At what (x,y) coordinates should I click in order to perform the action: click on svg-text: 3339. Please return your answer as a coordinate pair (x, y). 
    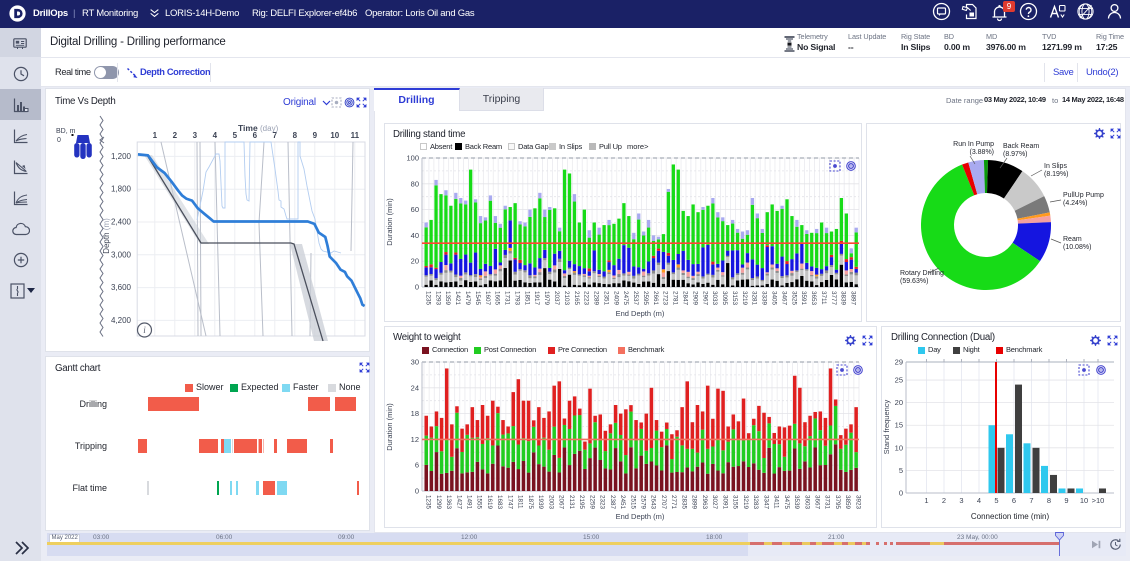
    Looking at the image, I should click on (764, 298).